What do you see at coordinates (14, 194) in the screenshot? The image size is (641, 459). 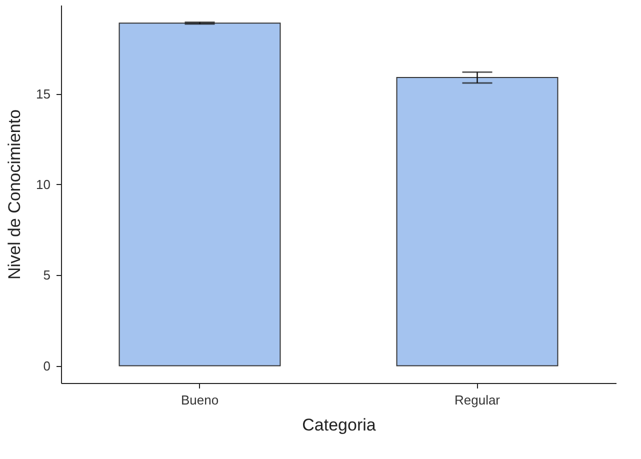 I see `y-axis-title: Nivel de Conocimiento` at bounding box center [14, 194].